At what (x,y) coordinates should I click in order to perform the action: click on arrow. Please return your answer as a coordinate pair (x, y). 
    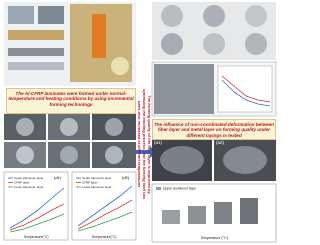
    Looking at the image, I should click on (146, 152).